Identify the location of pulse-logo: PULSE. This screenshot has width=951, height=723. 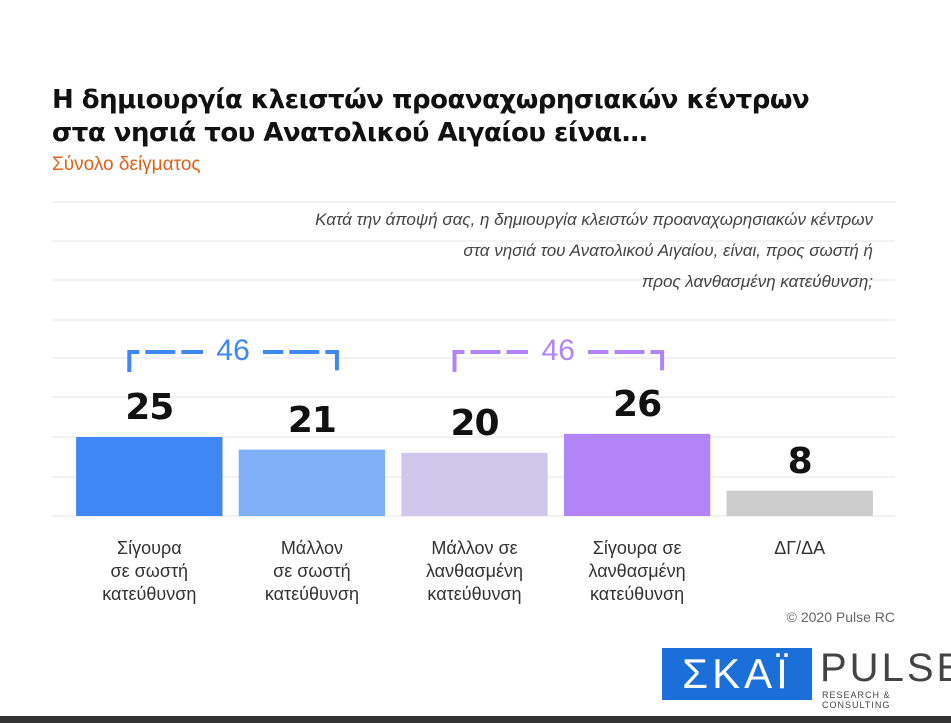
(885, 668).